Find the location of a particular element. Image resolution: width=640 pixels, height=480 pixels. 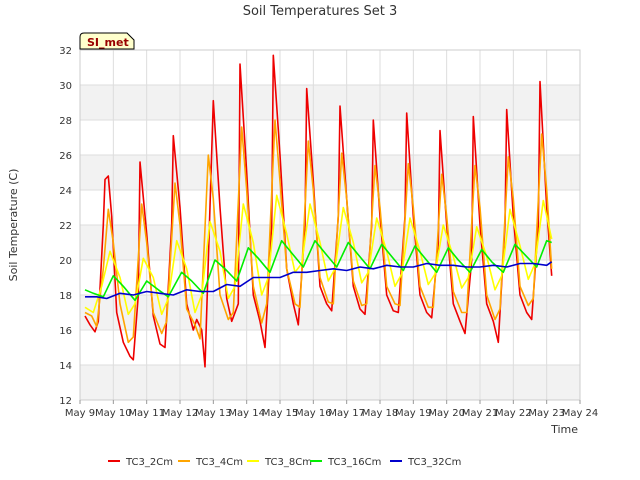

site-badge: SI_met is located at coordinates (107, 41).